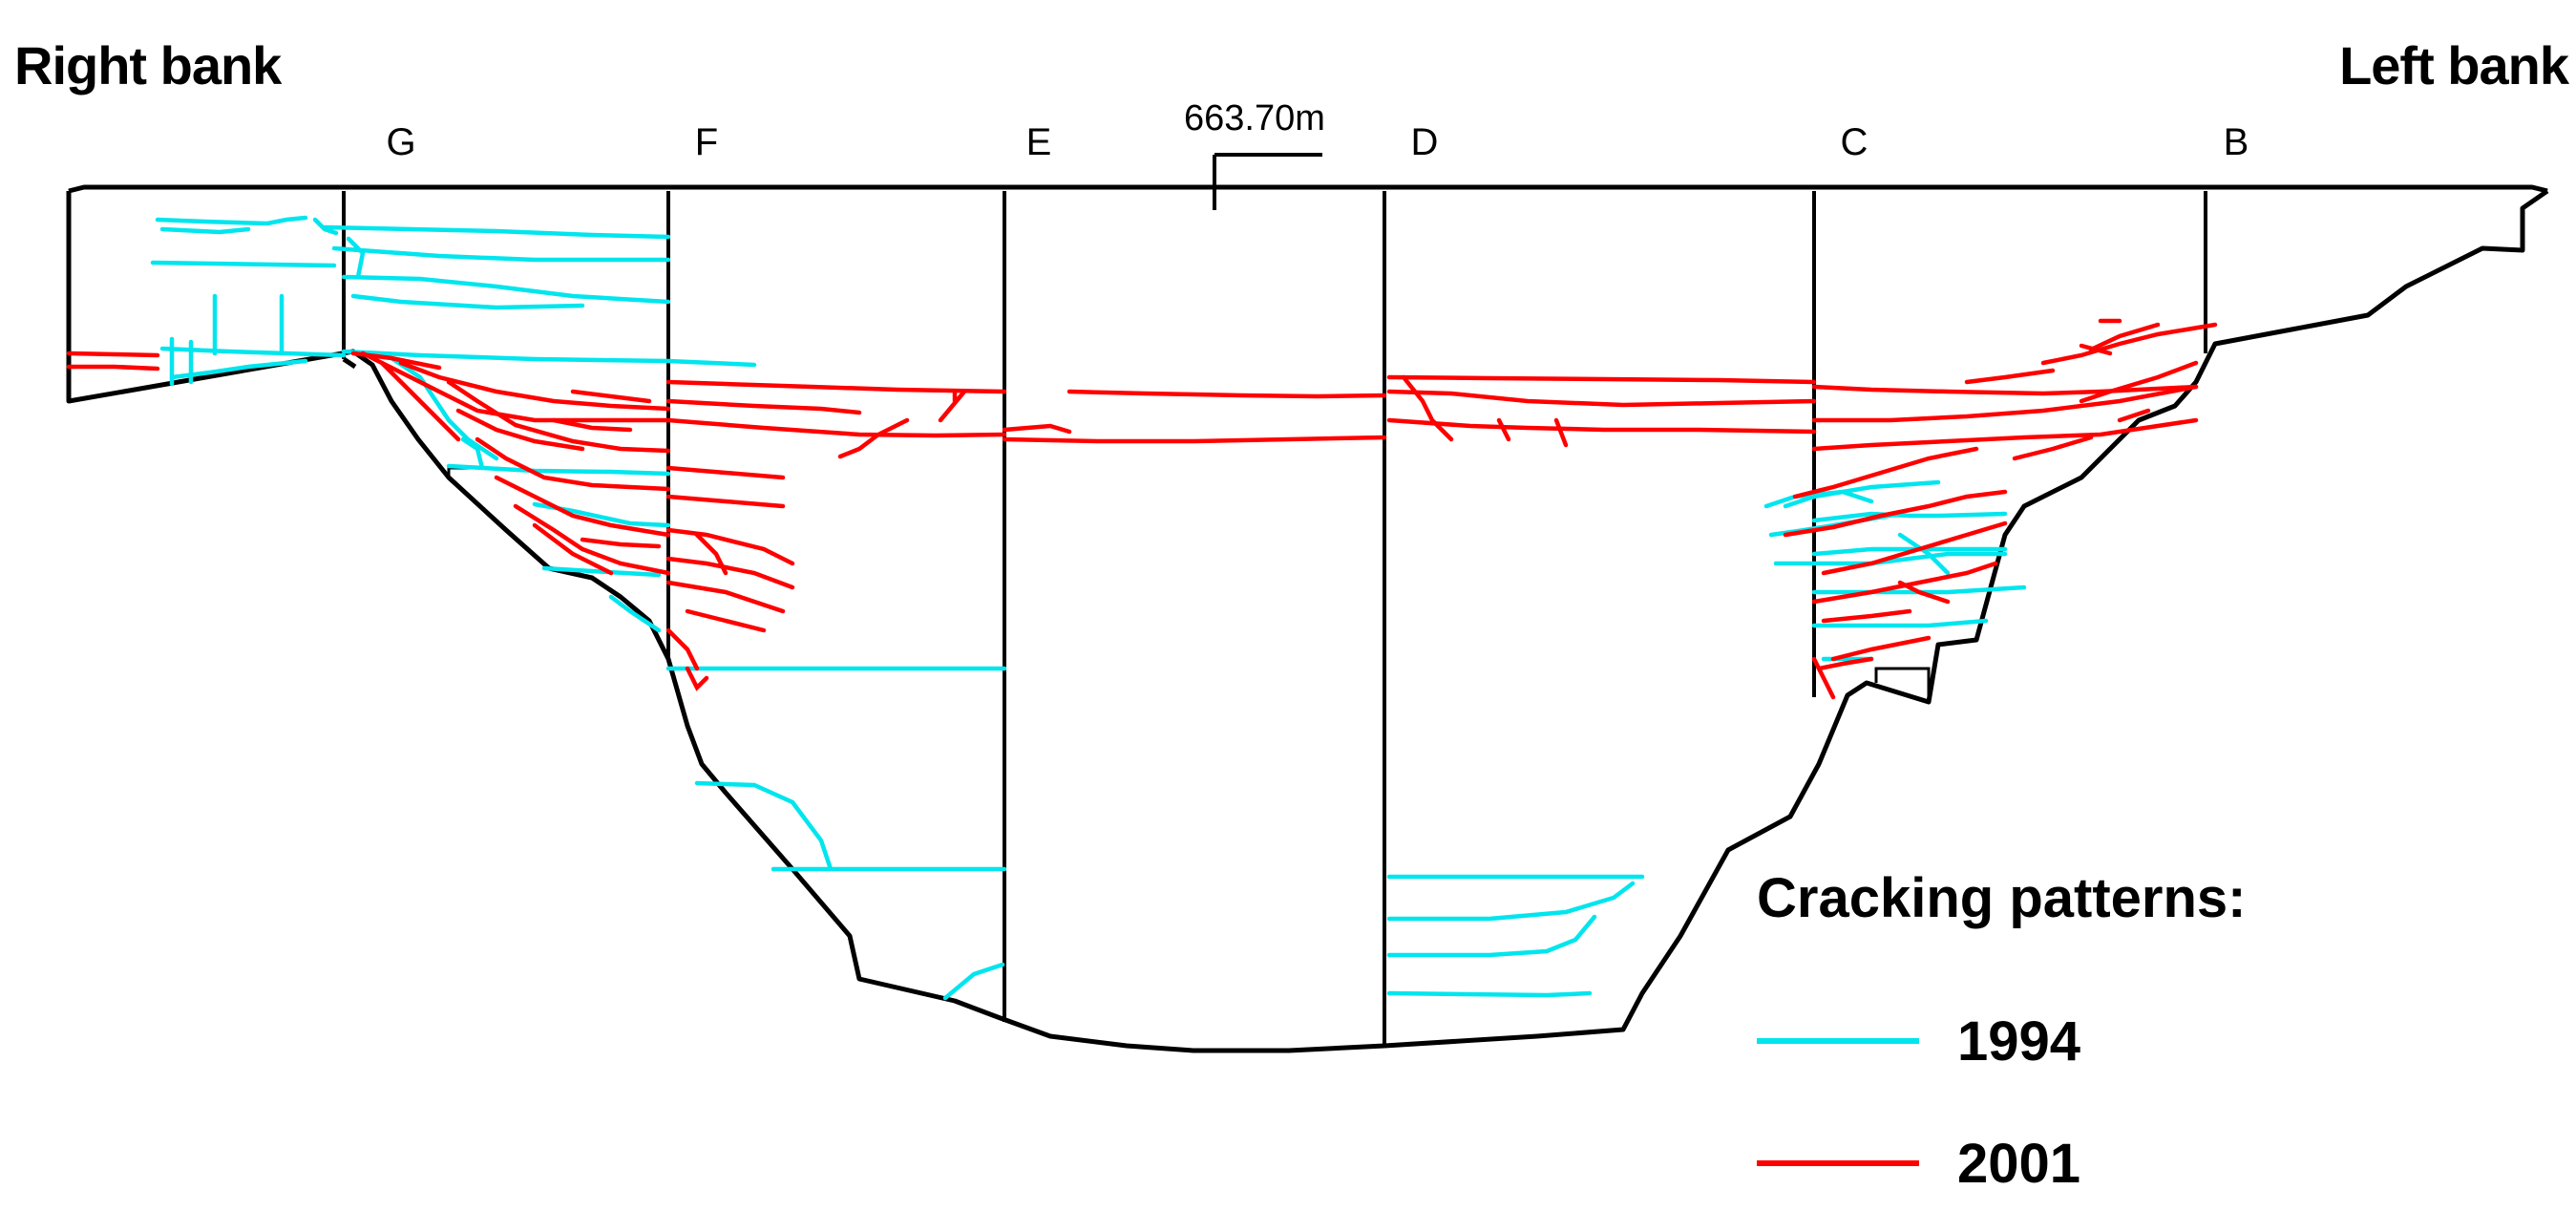 The height and width of the screenshot is (1211, 2576). Describe the element at coordinates (400, 142) in the screenshot. I see `block-label-g: G` at that location.